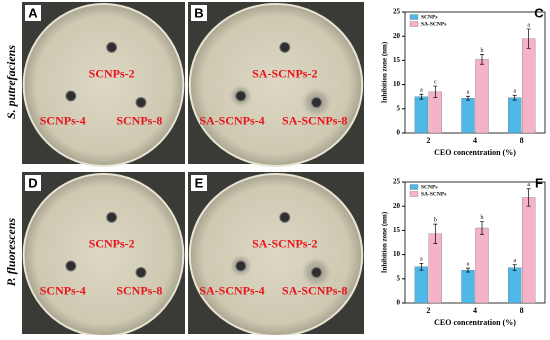 The height and width of the screenshot is (340, 550). Describe the element at coordinates (475, 310) in the screenshot. I see `x-tick-label: 4` at that location.